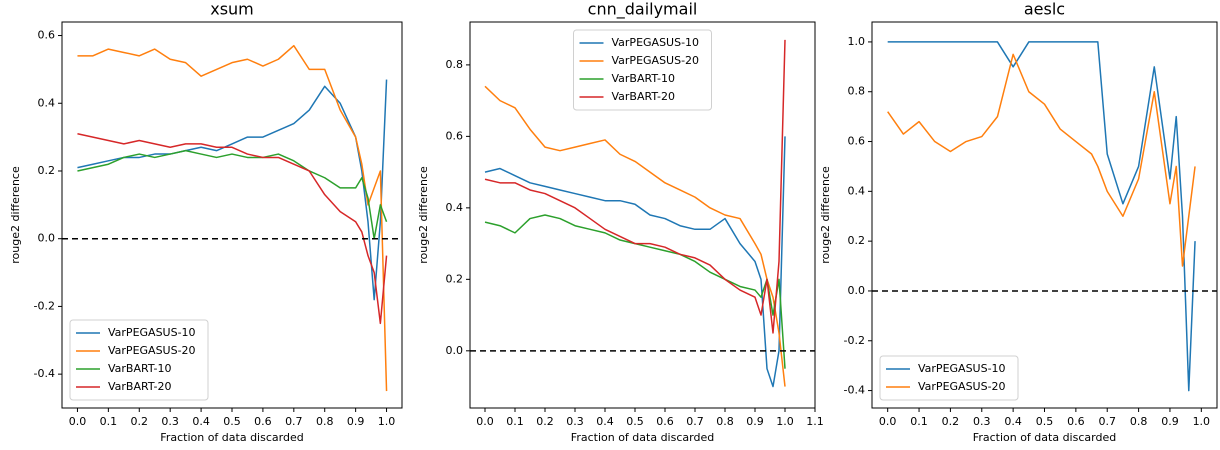 This screenshot has height=450, width=1220. What do you see at coordinates (232, 9) in the screenshot?
I see `chart-title: xsum` at bounding box center [232, 9].